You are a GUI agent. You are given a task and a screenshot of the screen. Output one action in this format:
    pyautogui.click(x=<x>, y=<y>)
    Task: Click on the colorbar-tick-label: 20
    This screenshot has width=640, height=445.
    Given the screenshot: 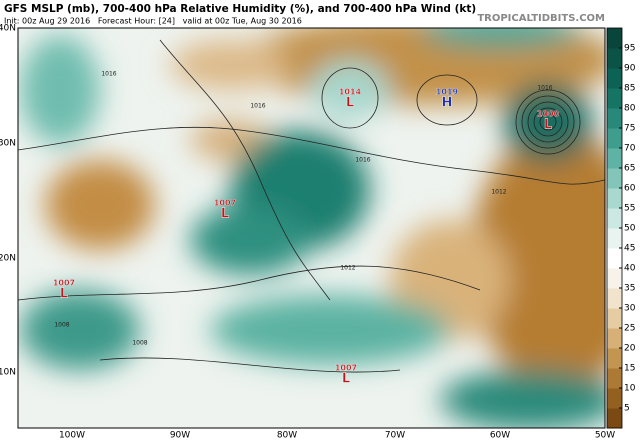 What is the action you would take?
    pyautogui.click(x=630, y=349)
    